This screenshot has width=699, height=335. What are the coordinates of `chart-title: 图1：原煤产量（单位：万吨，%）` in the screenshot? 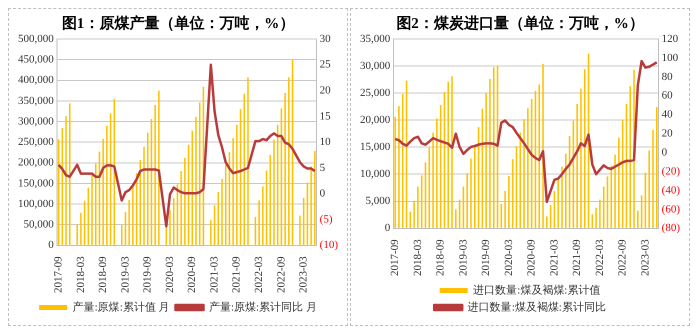 It's located at (178, 23).